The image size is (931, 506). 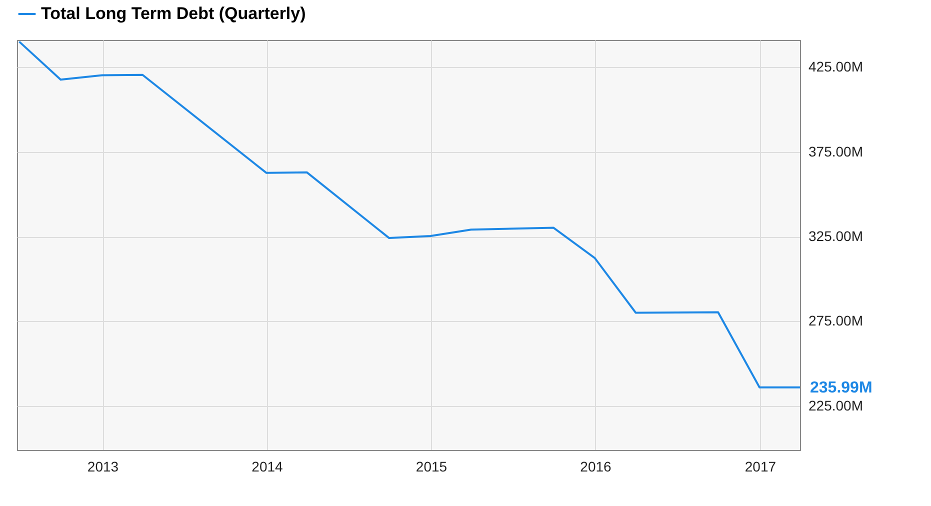 What do you see at coordinates (835, 66) in the screenshot?
I see `y-tick-label: 425.00M` at bounding box center [835, 66].